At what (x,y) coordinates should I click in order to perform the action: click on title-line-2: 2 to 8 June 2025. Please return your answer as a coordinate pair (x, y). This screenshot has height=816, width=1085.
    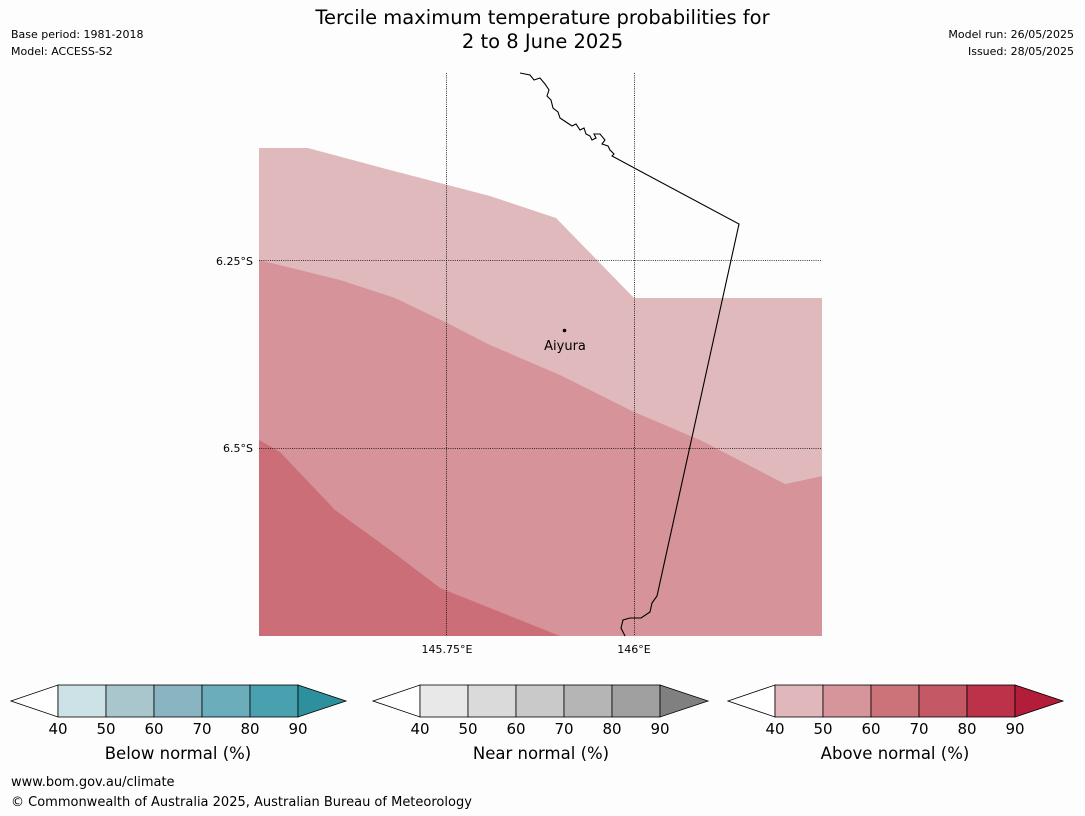
    Looking at the image, I should click on (542, 41).